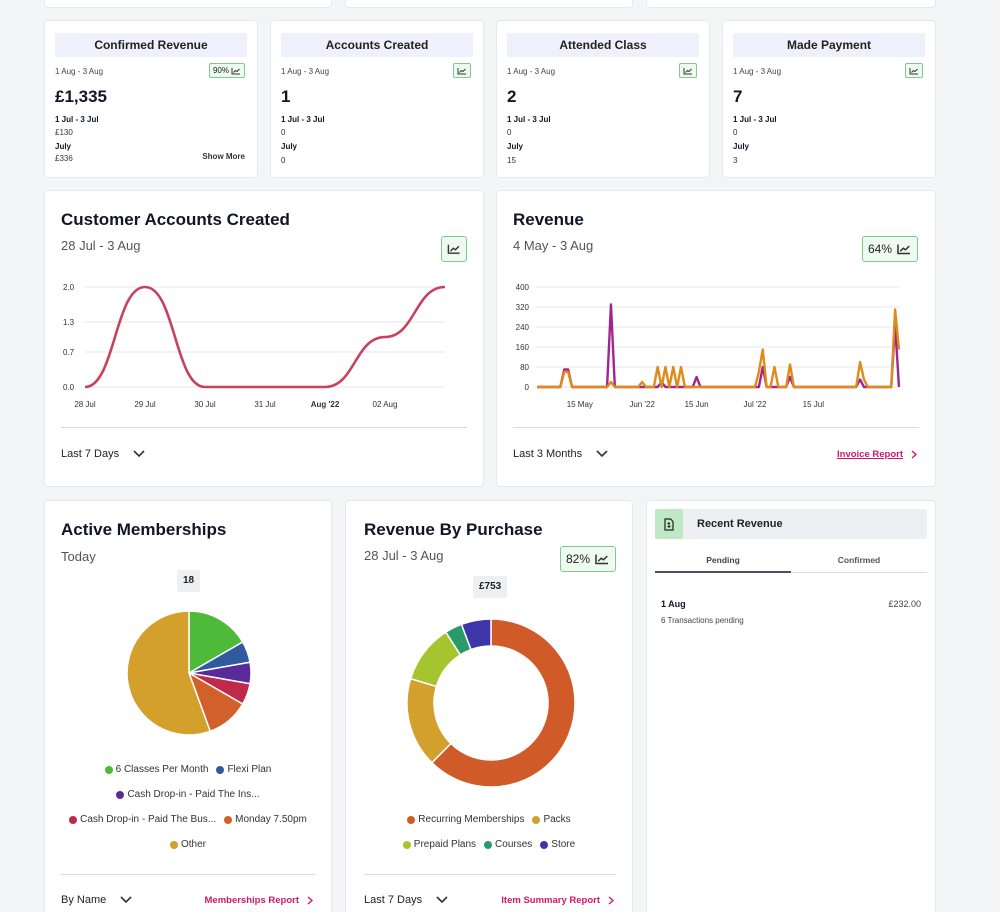 This screenshot has height=912, width=1000. I want to click on stat-prev-value: 0, so click(283, 132).